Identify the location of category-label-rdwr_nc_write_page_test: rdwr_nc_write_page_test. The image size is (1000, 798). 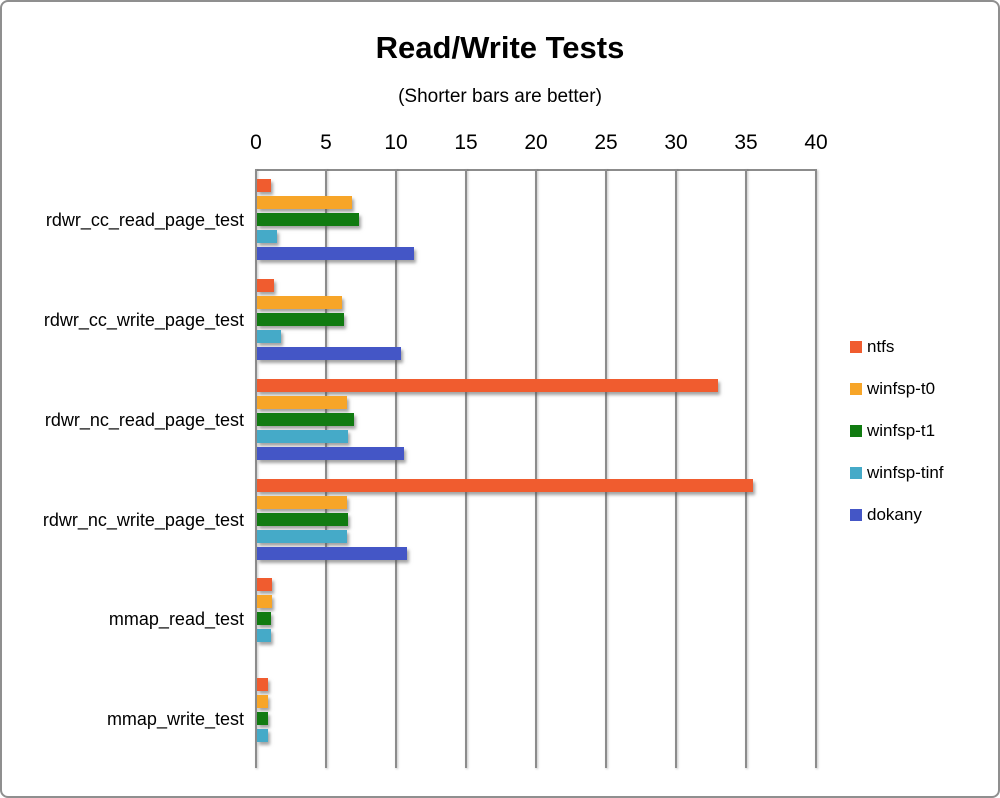
(143, 520).